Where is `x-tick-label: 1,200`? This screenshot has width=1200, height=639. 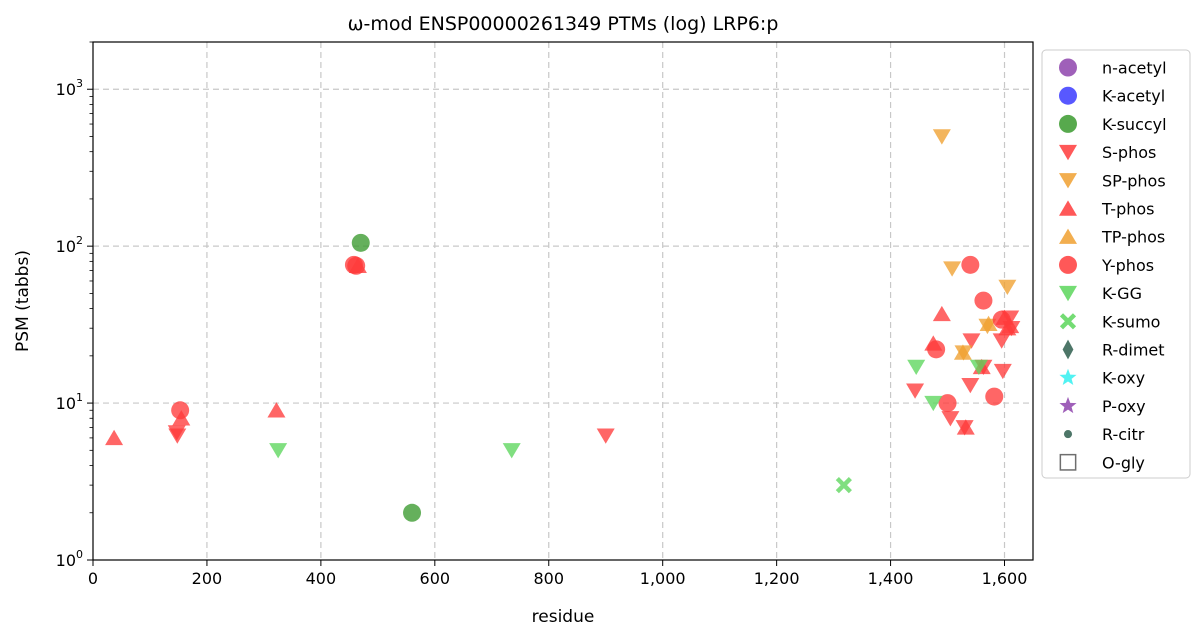
x-tick-label: 1,200 is located at coordinates (777, 578).